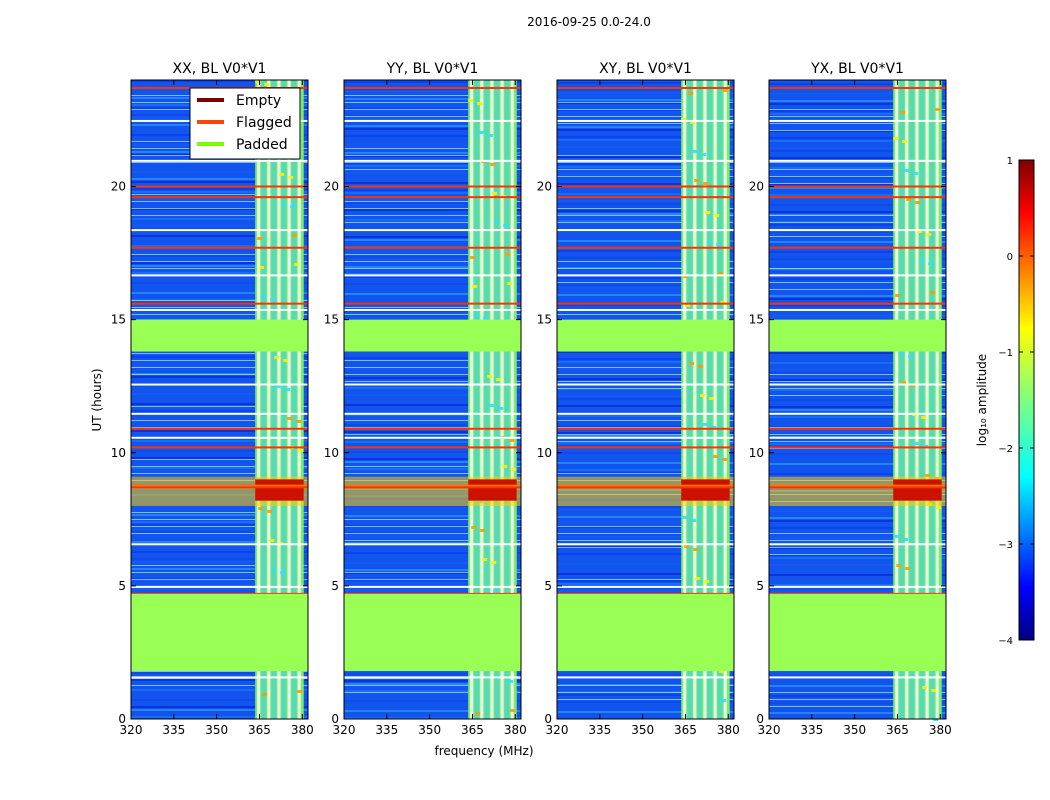 The image size is (1050, 800). I want to click on x-tick-label: 380, so click(302, 730).